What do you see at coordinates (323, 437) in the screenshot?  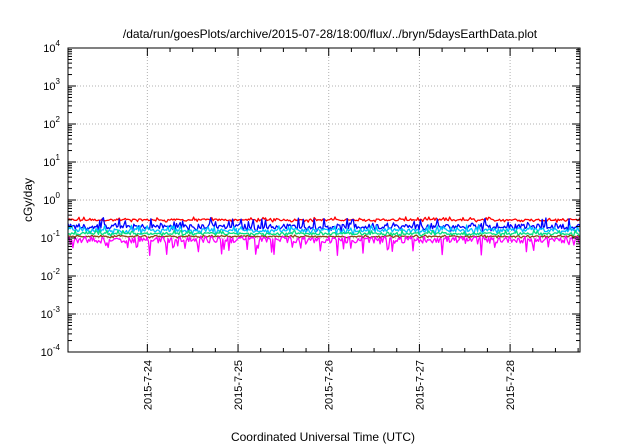 I see `x-axis-title: Coordinated Universal Time (UTC)` at bounding box center [323, 437].